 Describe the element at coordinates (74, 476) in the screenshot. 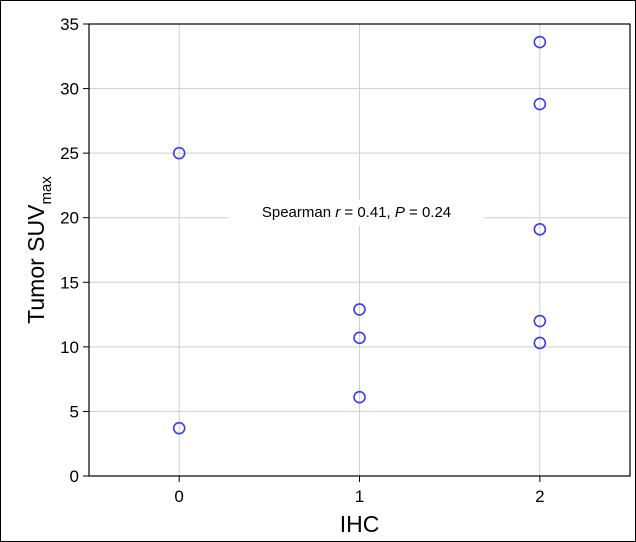

I see `y-tick-label: 0` at that location.